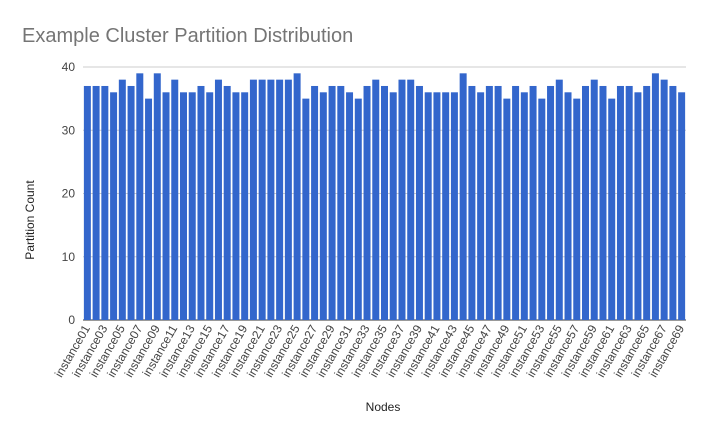 The width and height of the screenshot is (706, 436). What do you see at coordinates (69, 194) in the screenshot?
I see `y-tick-label: 20` at bounding box center [69, 194].